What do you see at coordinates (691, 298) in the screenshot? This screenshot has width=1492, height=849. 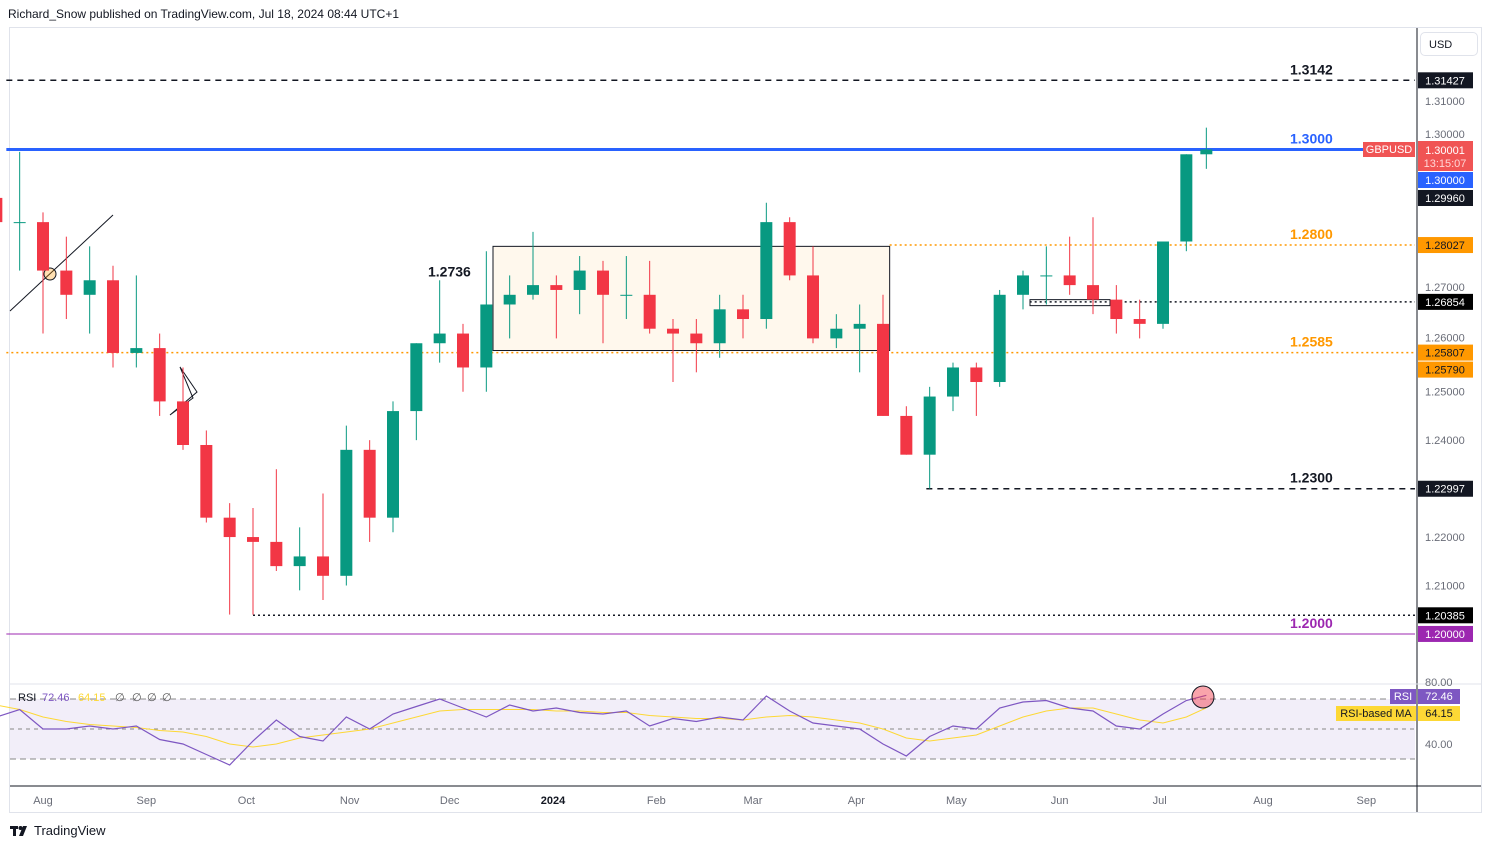 I see `range-box` at bounding box center [691, 298].